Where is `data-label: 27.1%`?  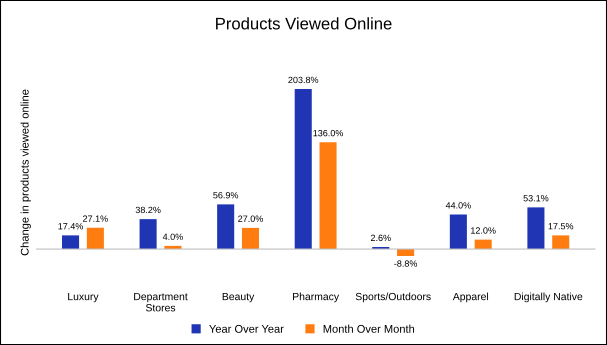
data-label: 27.1% is located at coordinates (95, 218).